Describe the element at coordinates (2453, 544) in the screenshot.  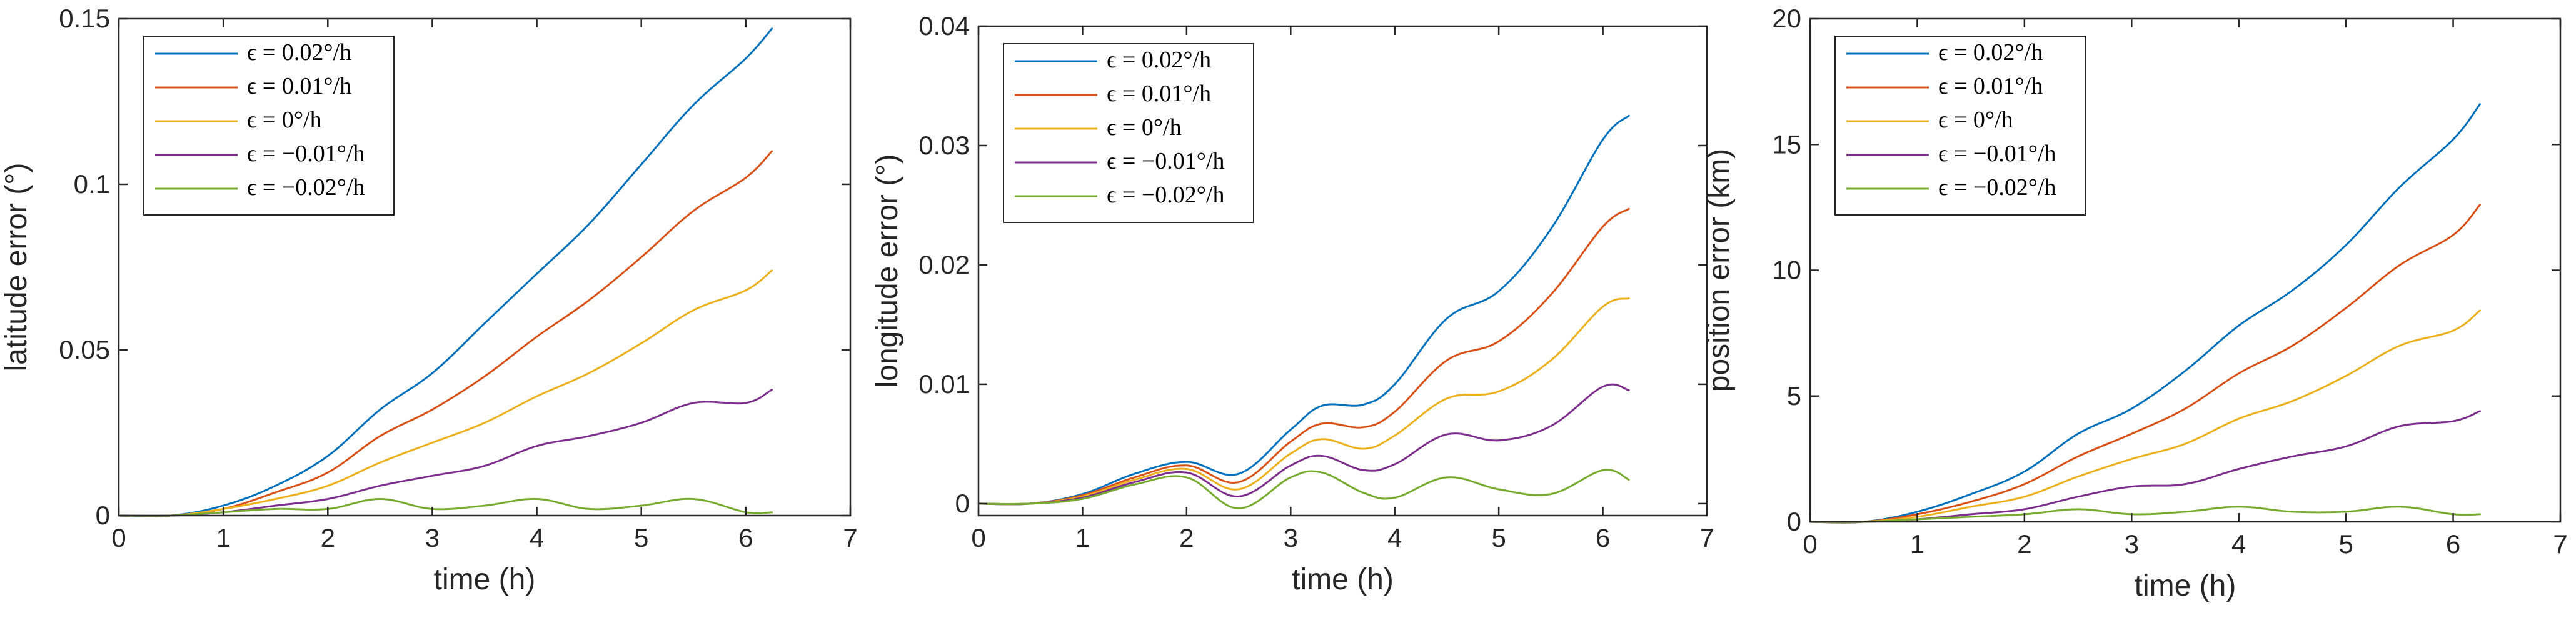
I see `position-x-tick-label: 6` at that location.